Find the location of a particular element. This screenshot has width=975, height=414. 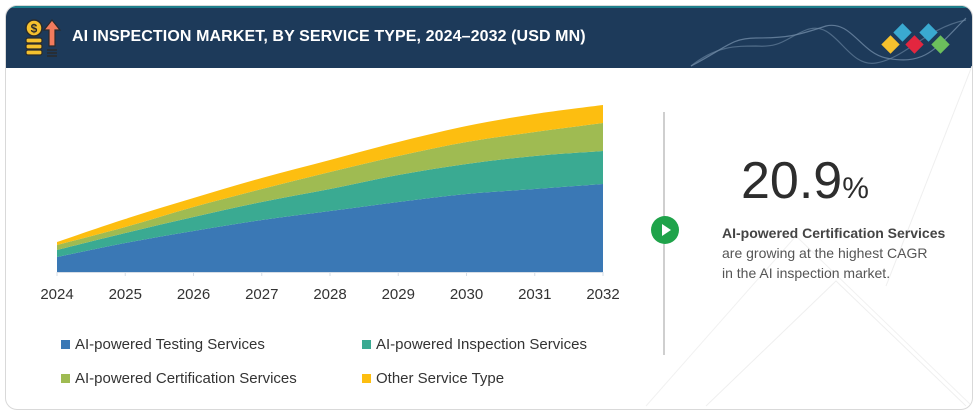

legend-item-other: Other Service Type is located at coordinates (433, 378).